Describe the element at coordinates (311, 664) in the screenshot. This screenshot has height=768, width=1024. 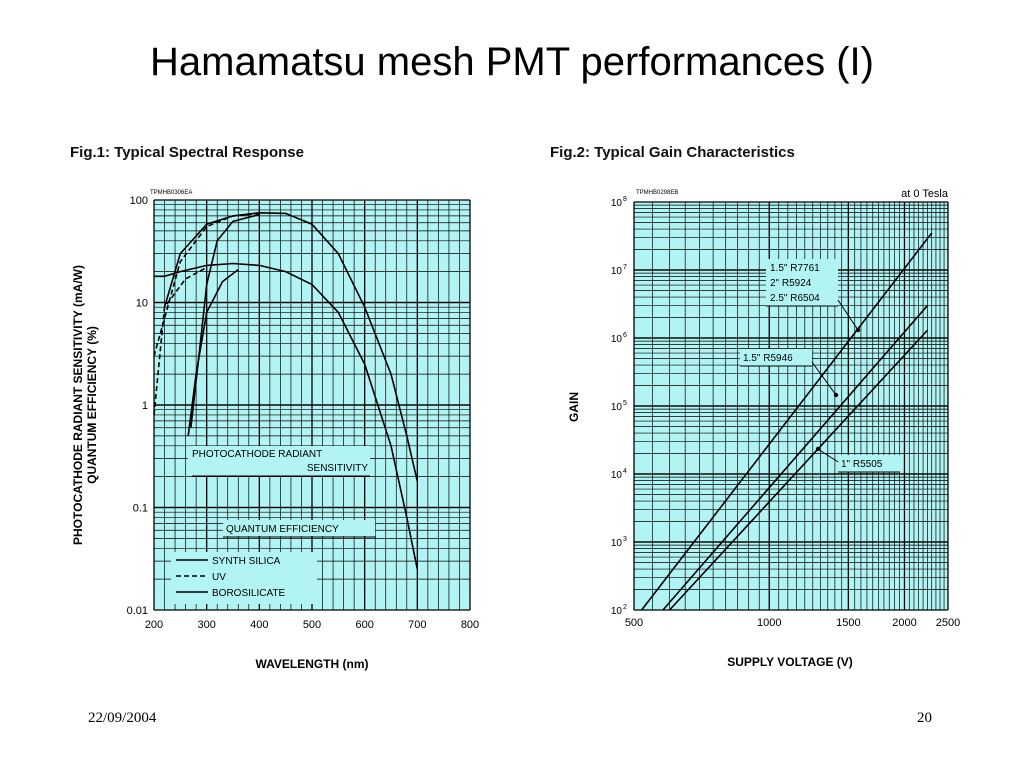
I see `fig1-x-axis-label: WAVELENGTH (nm)` at that location.